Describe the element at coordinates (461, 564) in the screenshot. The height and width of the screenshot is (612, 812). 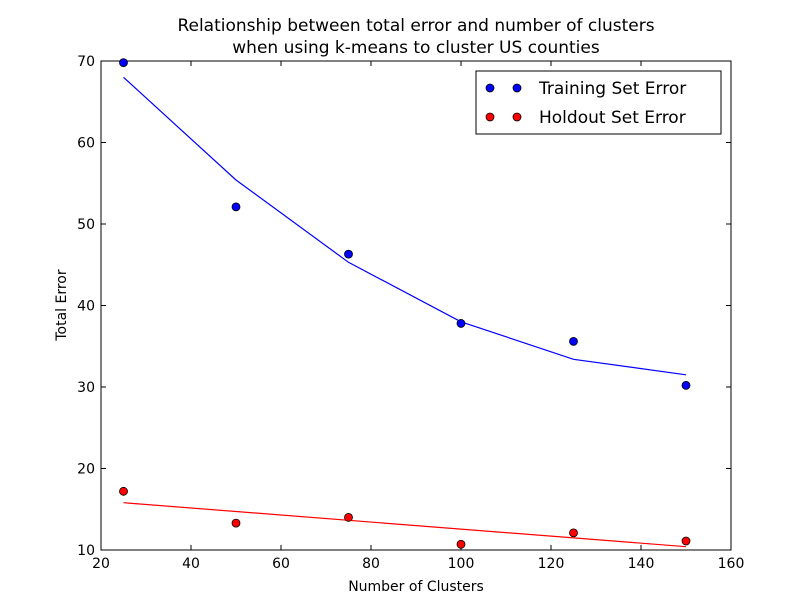
I see `x-tick-label: 100` at that location.